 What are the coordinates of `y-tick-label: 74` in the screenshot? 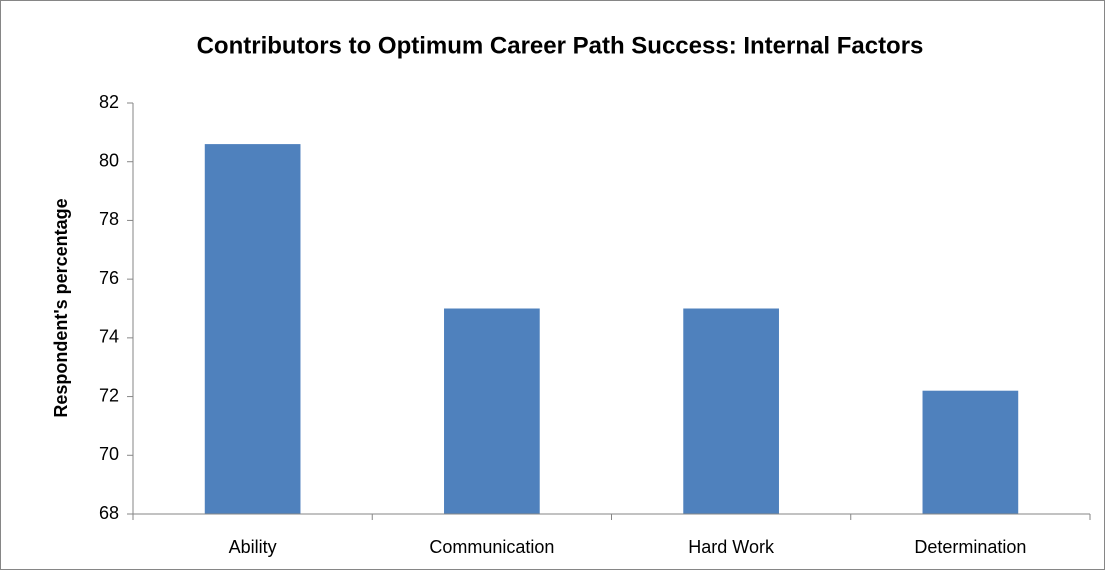 It's located at (109, 337).